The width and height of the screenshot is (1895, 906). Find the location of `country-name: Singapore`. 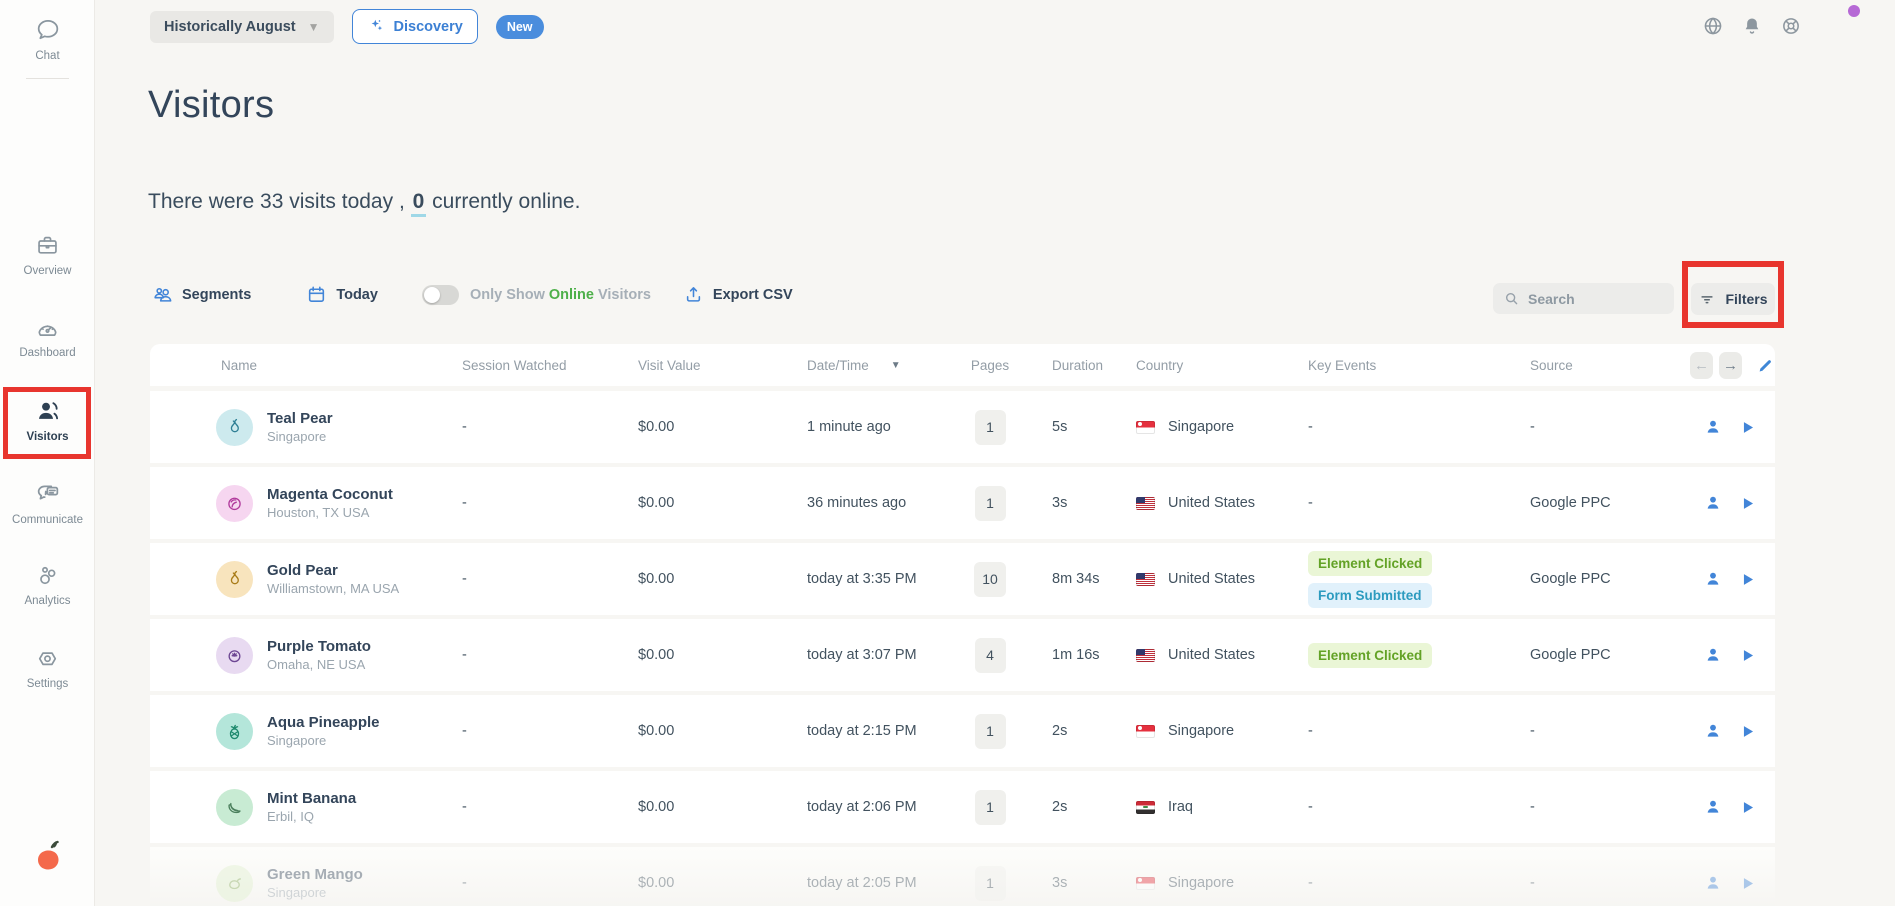

country-name: Singapore is located at coordinates (1201, 883).